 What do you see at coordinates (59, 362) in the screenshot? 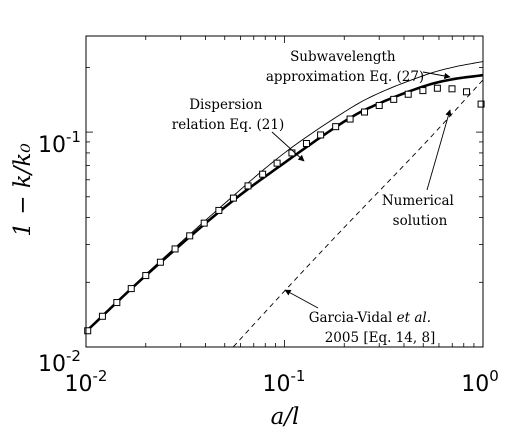
I see `y-tick-label: 10⁻²` at bounding box center [59, 362].